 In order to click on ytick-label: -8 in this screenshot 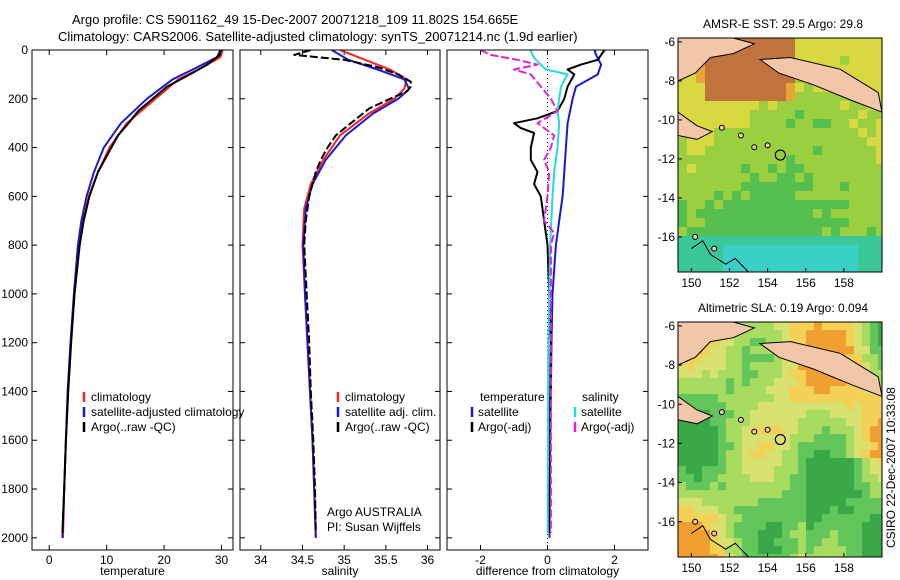, I will do `click(669, 365)`.